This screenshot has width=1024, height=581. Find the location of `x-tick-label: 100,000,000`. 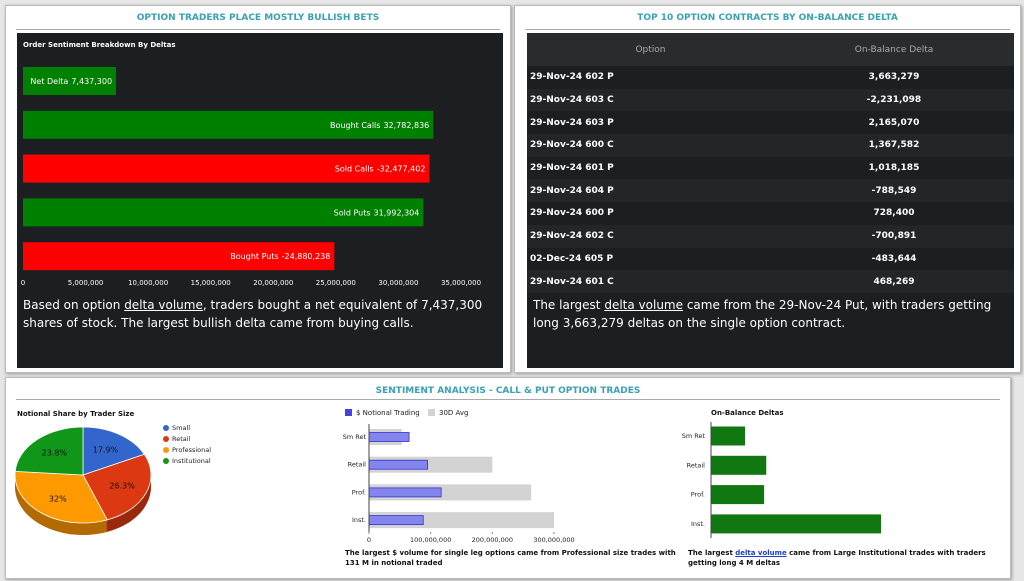

x-tick-label: 100,000,000 is located at coordinates (430, 540).